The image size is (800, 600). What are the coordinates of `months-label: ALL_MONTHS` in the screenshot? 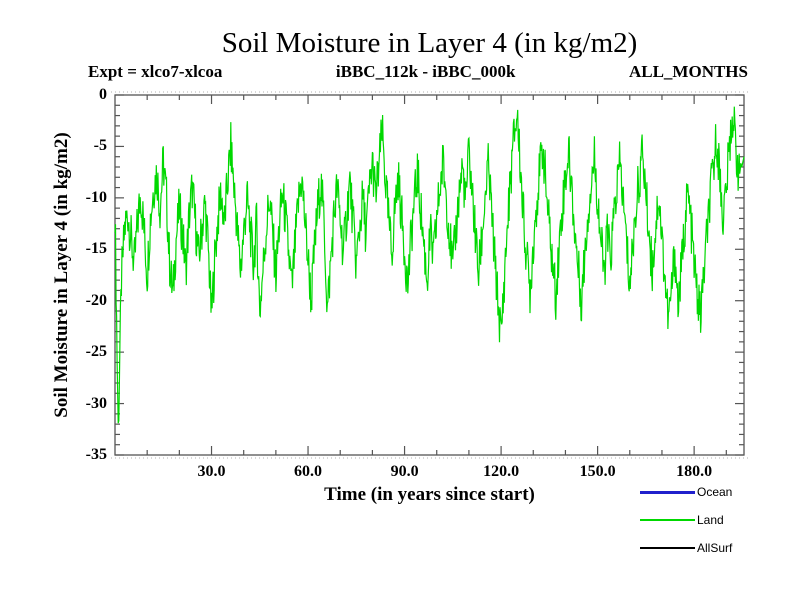 It's located at (688, 71).